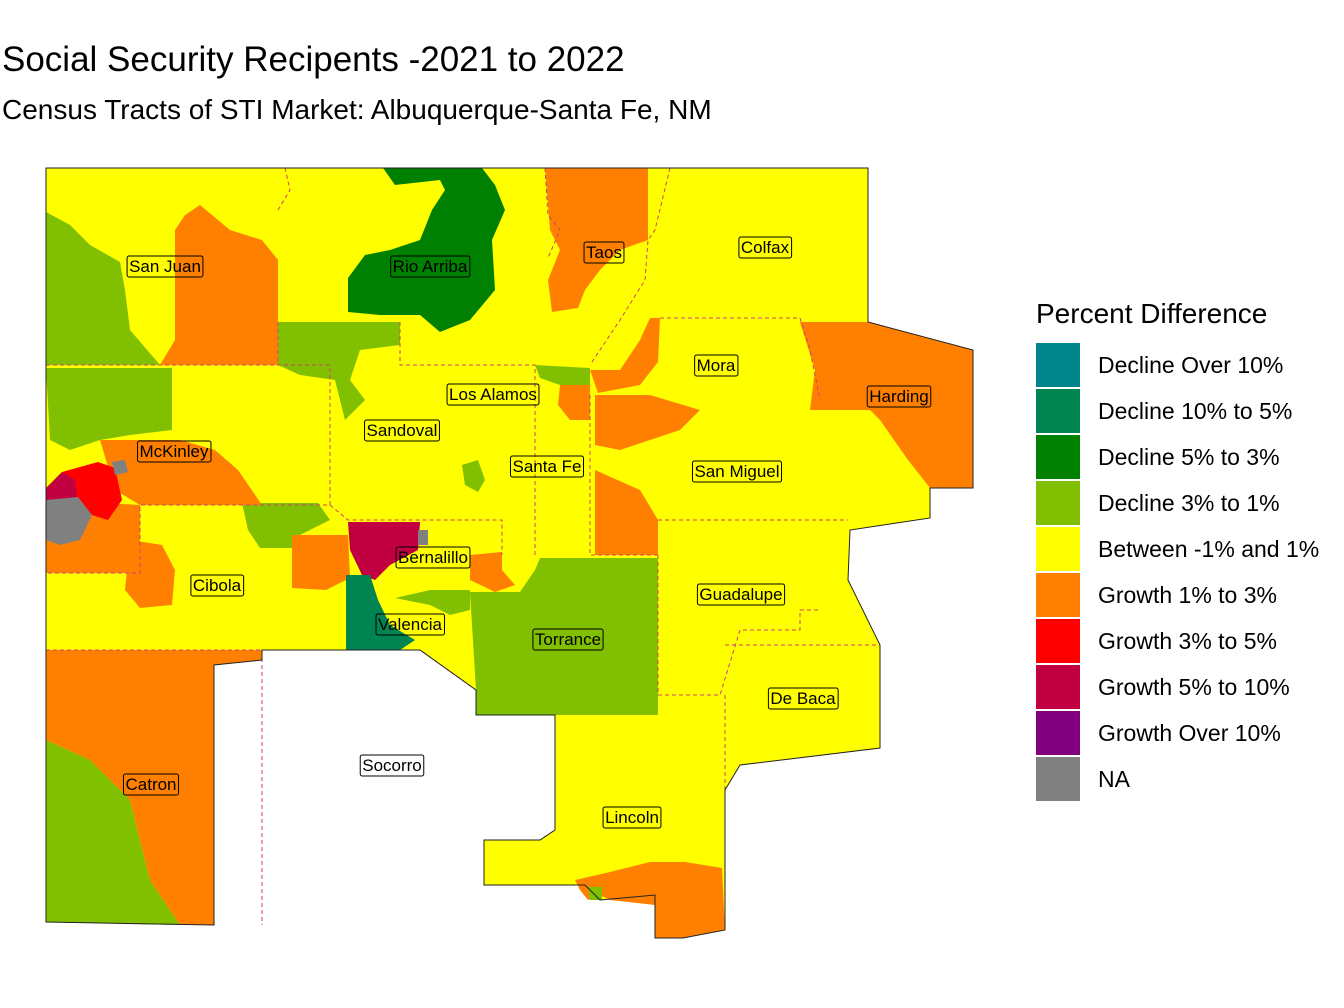  I want to click on region-na-small, so click(120, 467).